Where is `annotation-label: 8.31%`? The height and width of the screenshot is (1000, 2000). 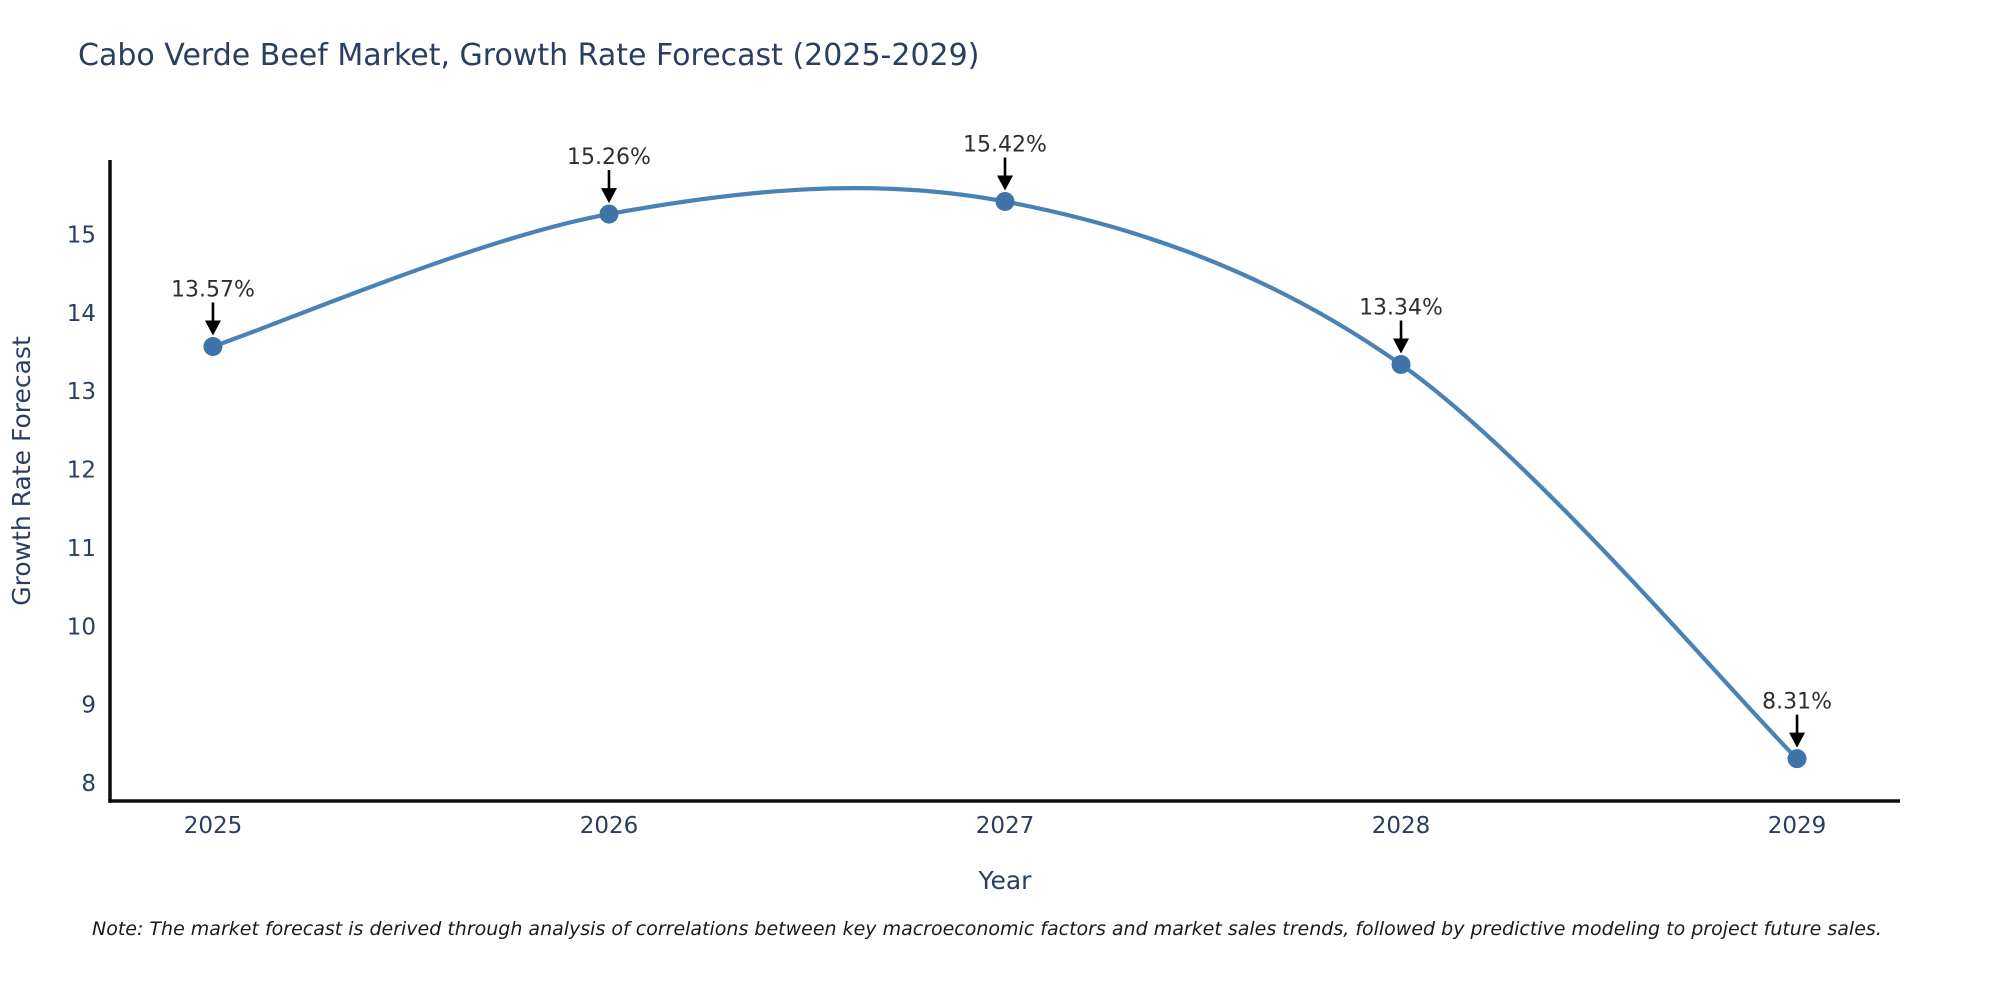
annotation-label: 8.31% is located at coordinates (1797, 702).